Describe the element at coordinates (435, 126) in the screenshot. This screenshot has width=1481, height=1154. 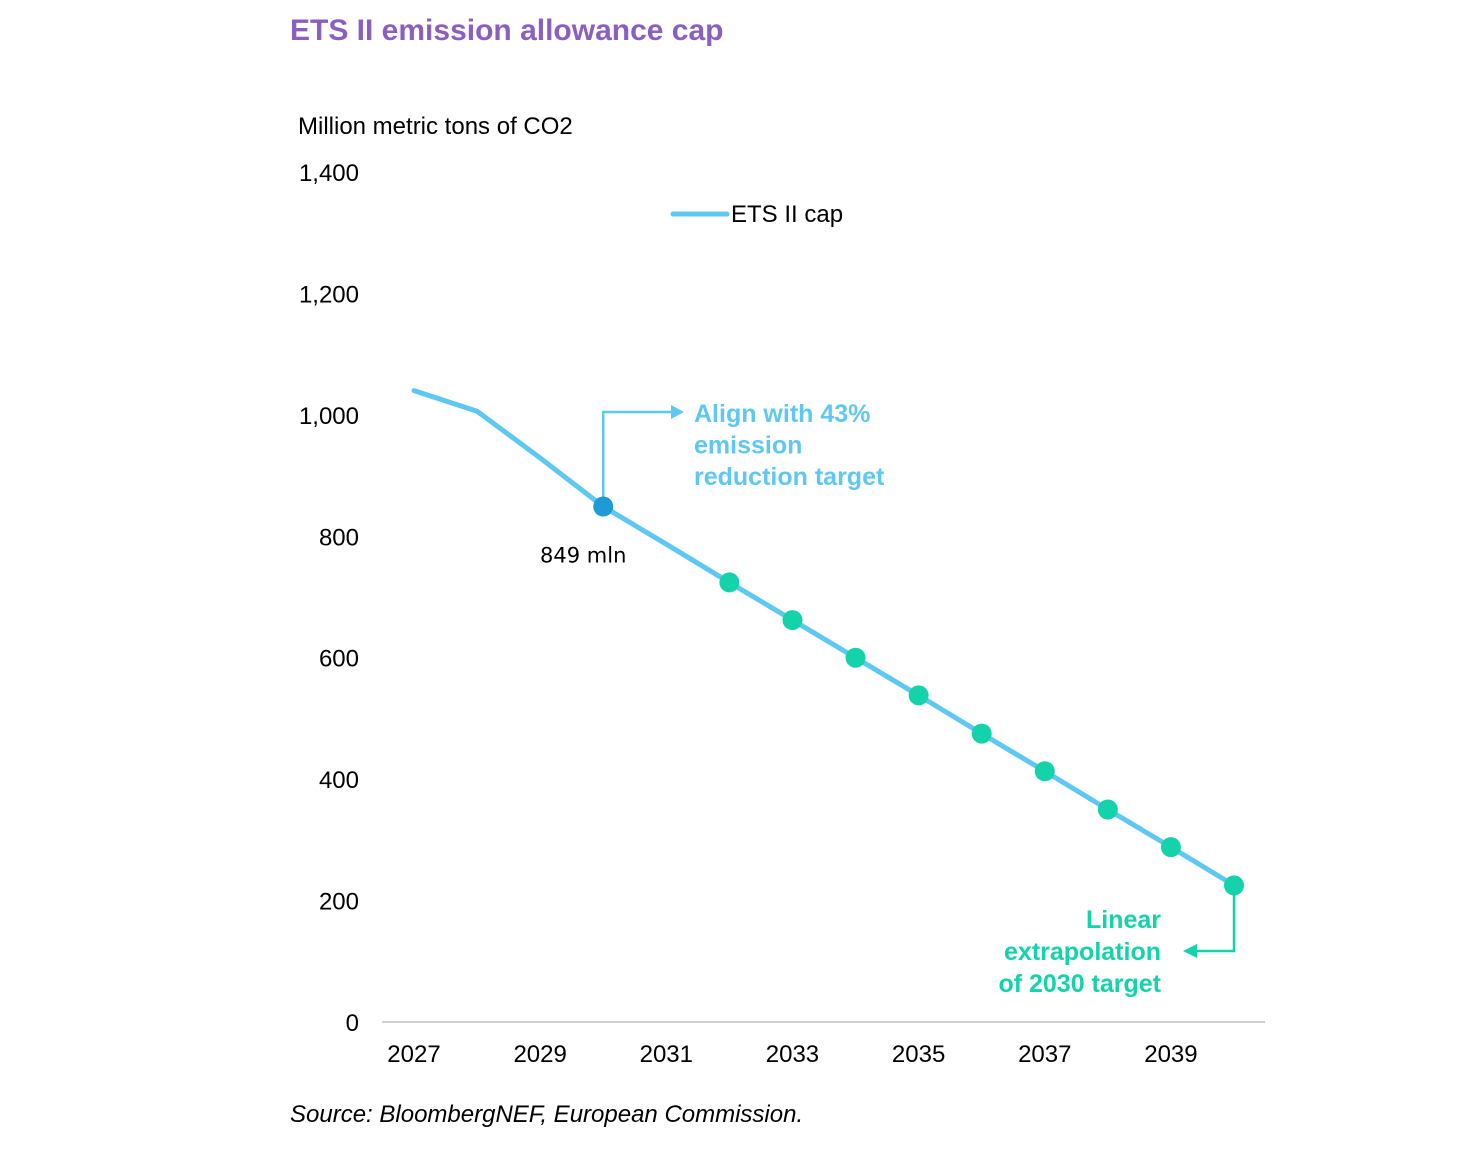
I see `y-axis-unit-label: Million metric tons of CO2` at that location.